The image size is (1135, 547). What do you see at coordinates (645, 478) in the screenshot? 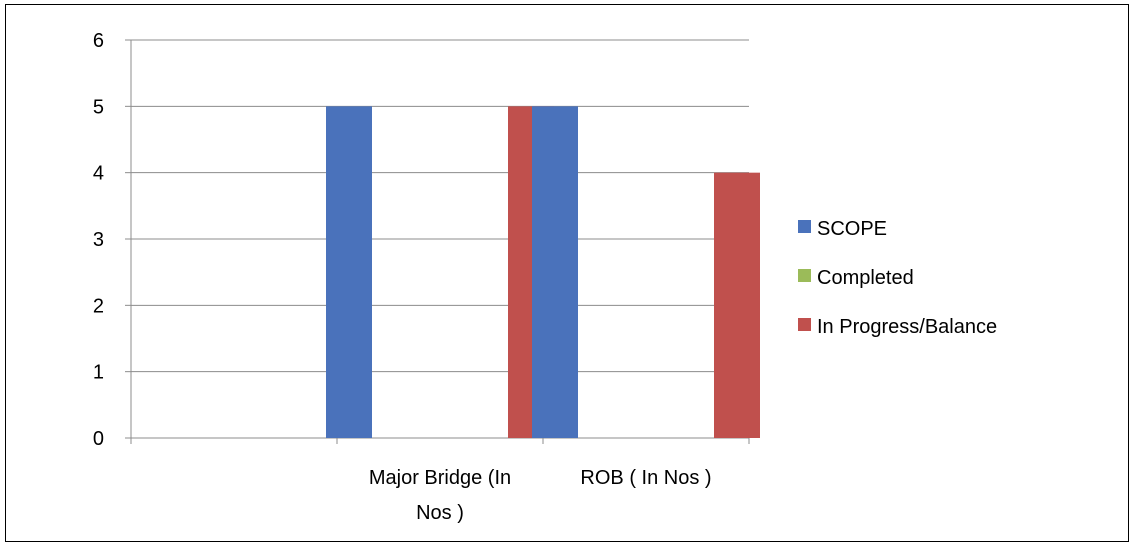
I see `x-tick-label: ROB ( In Nos )` at bounding box center [645, 478].